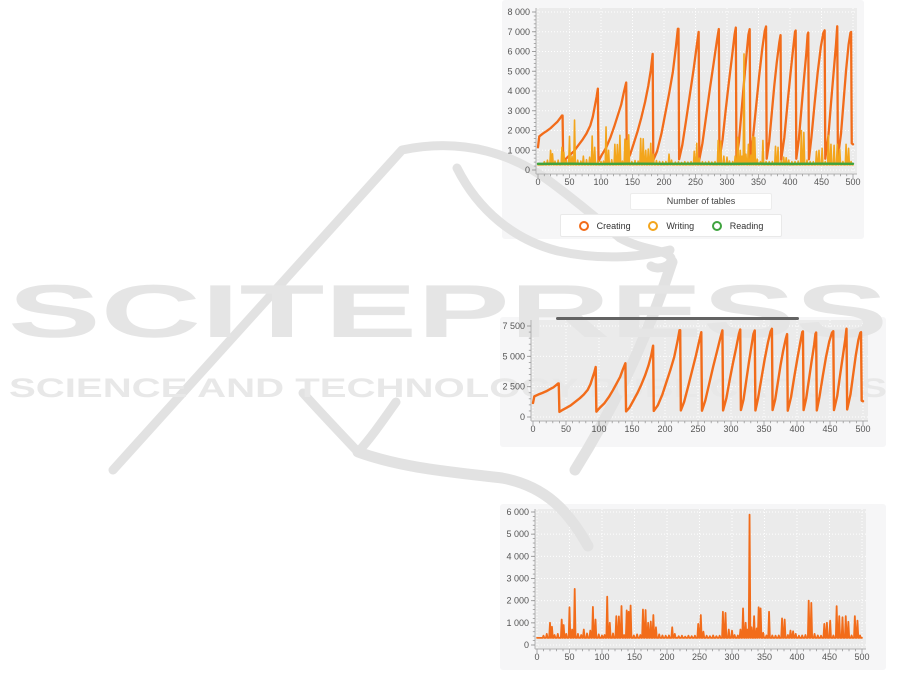  Describe the element at coordinates (680, 225) in the screenshot. I see `legend-label: Writing` at that location.